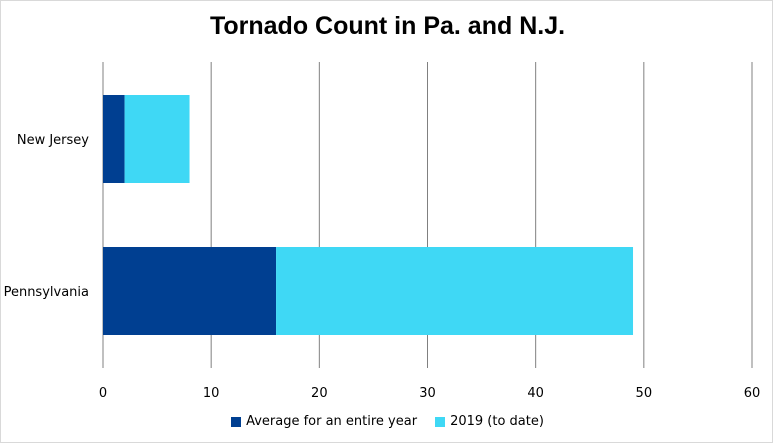  What do you see at coordinates (211, 393) in the screenshot?
I see `x-tick-label: 10` at bounding box center [211, 393].